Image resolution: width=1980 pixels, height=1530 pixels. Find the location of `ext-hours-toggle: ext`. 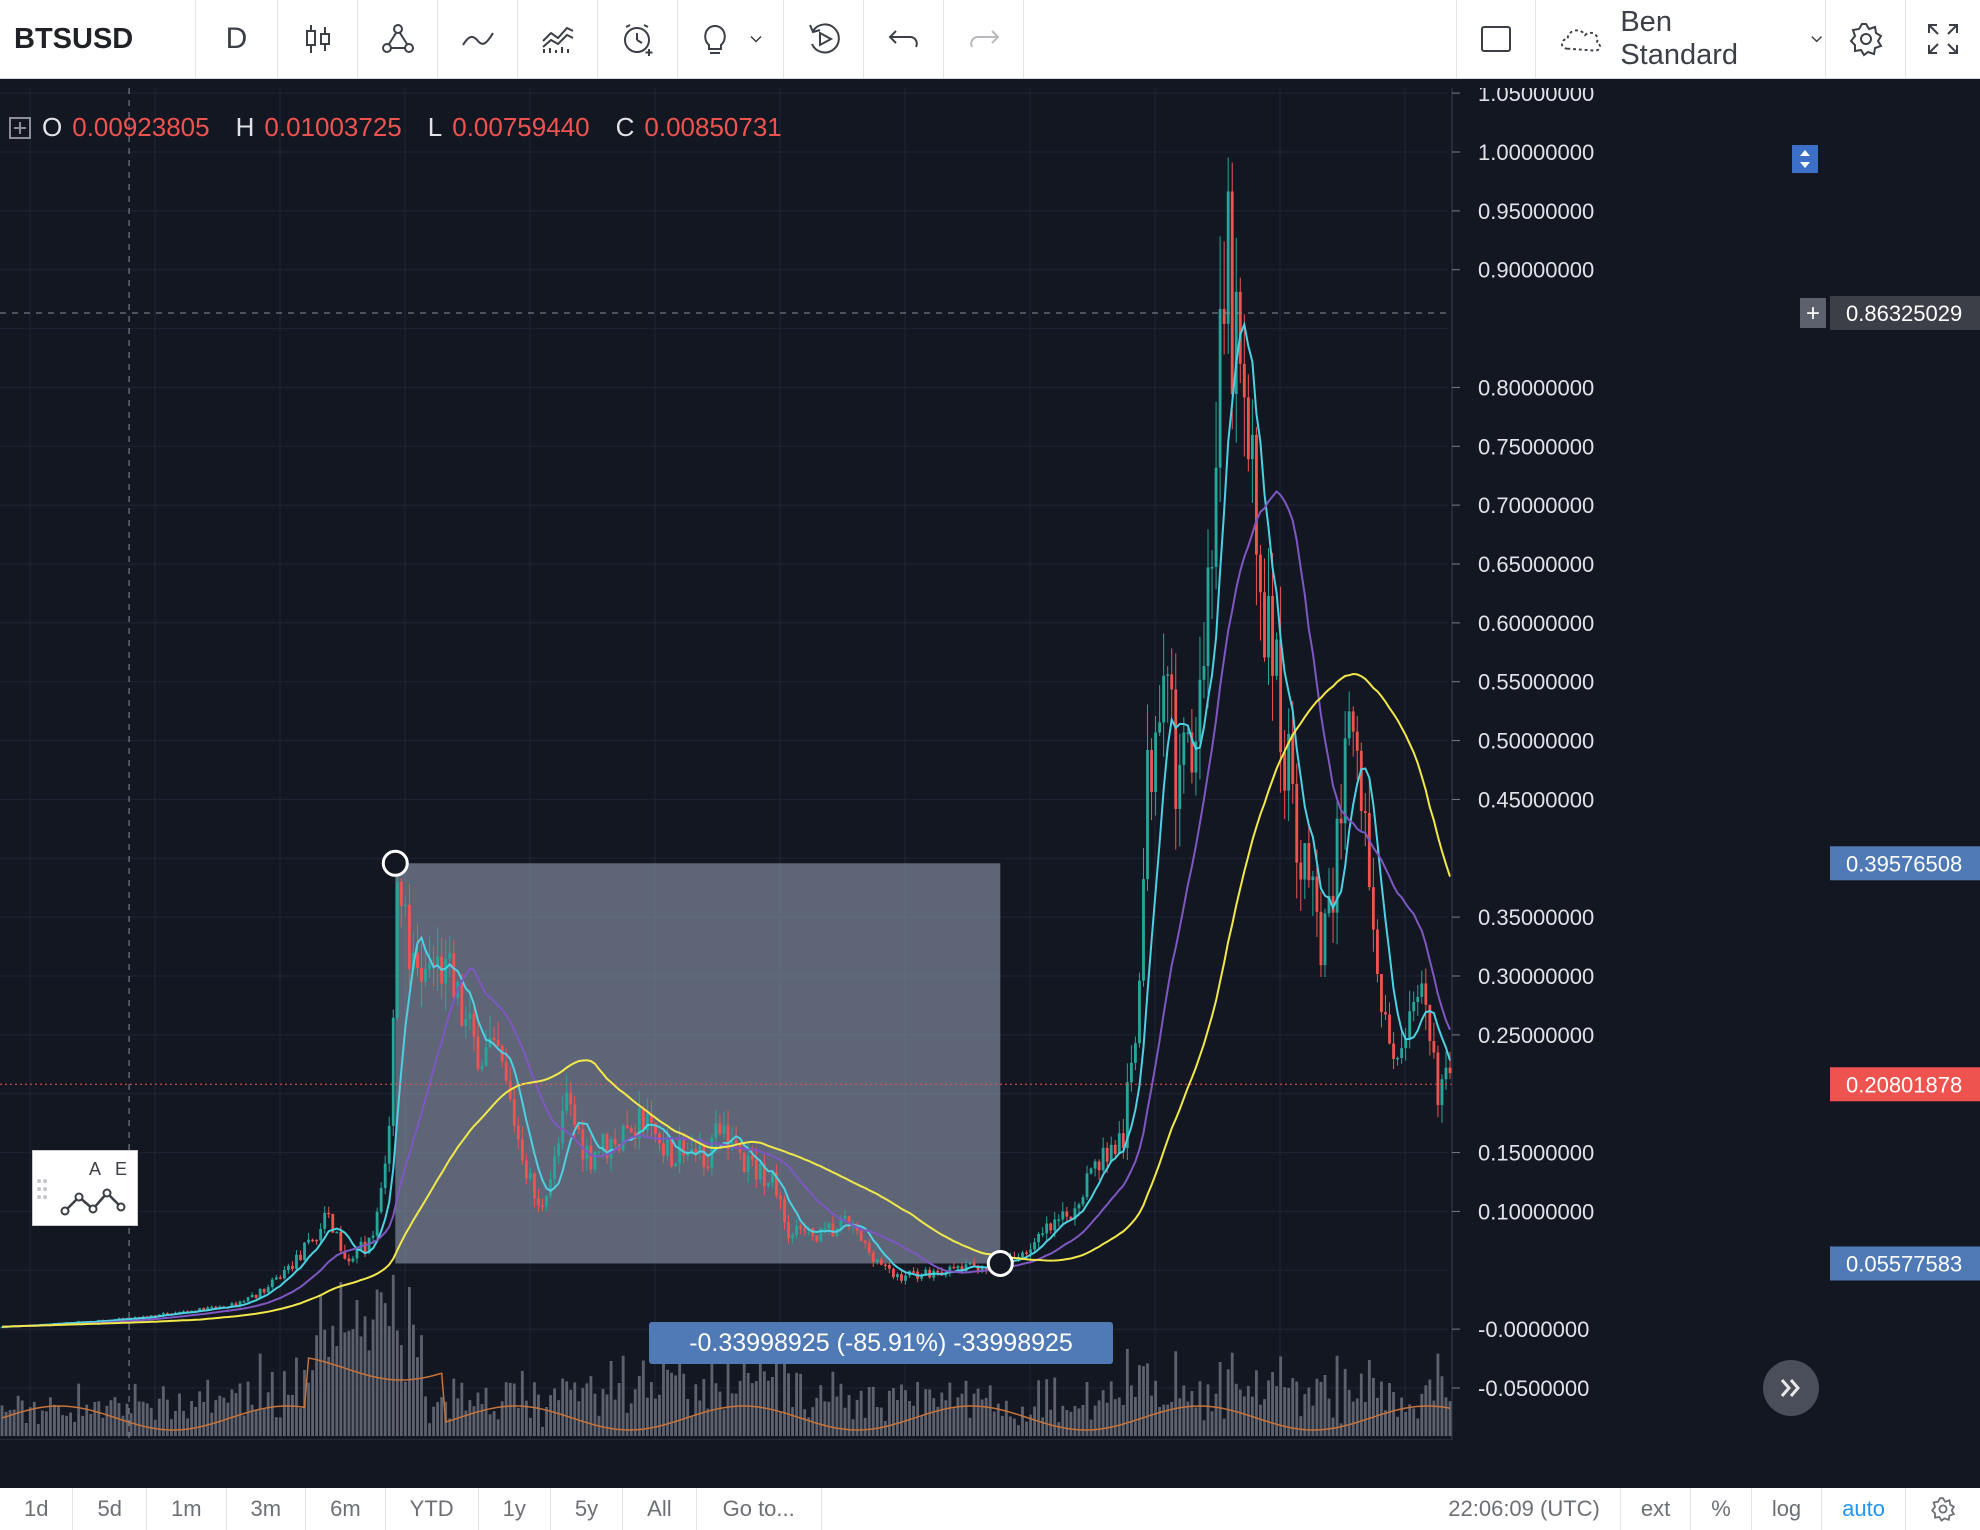

ext-hours-toggle: ext is located at coordinates (1656, 1509).